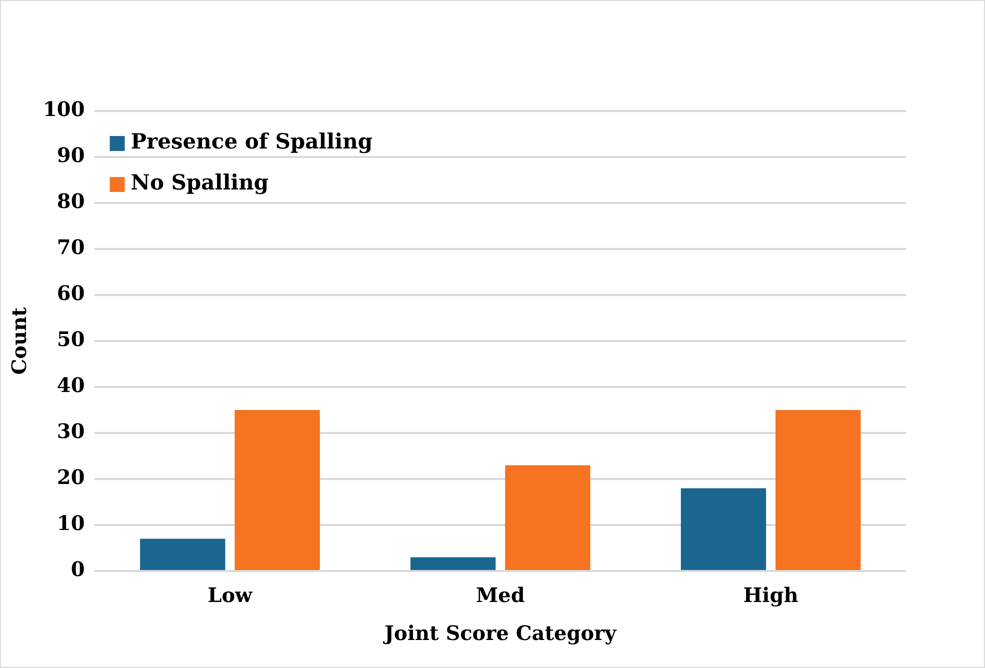  I want to click on y-axis-title: Count, so click(19, 340).